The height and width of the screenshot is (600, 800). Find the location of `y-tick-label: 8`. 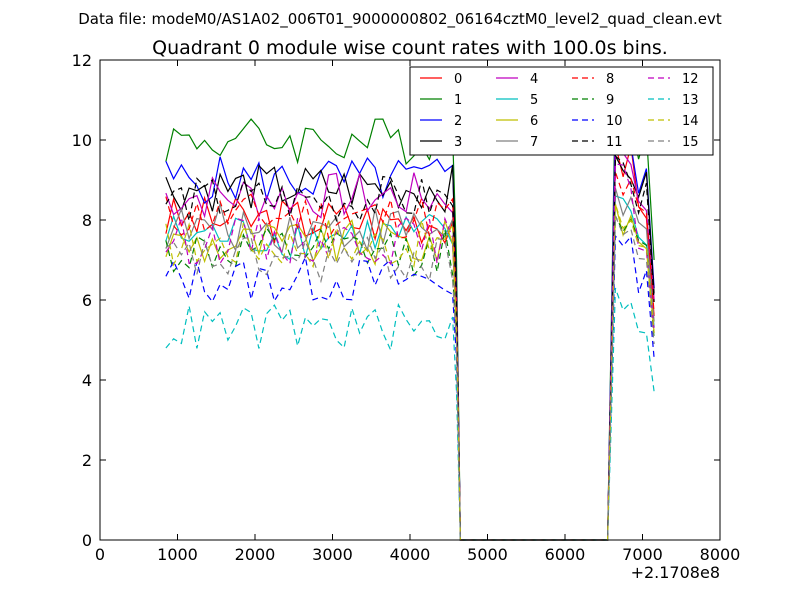

y-tick-label: 8 is located at coordinates (87, 220).